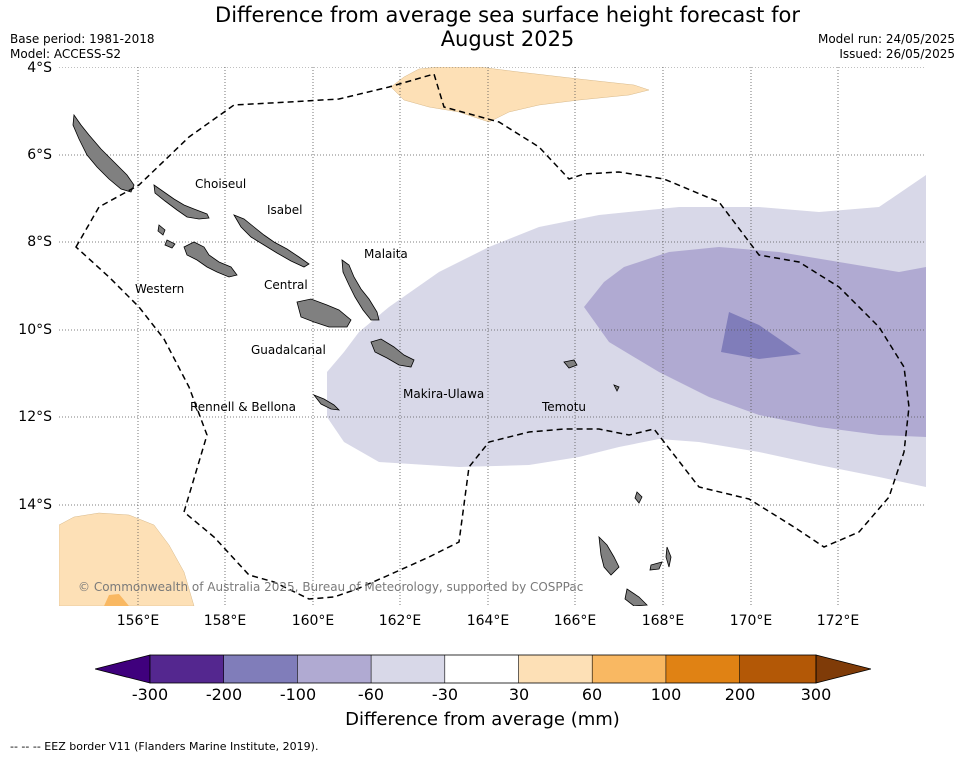 The width and height of the screenshot is (965, 758). Describe the element at coordinates (360, 290) in the screenshot. I see `island-malaita` at that location.